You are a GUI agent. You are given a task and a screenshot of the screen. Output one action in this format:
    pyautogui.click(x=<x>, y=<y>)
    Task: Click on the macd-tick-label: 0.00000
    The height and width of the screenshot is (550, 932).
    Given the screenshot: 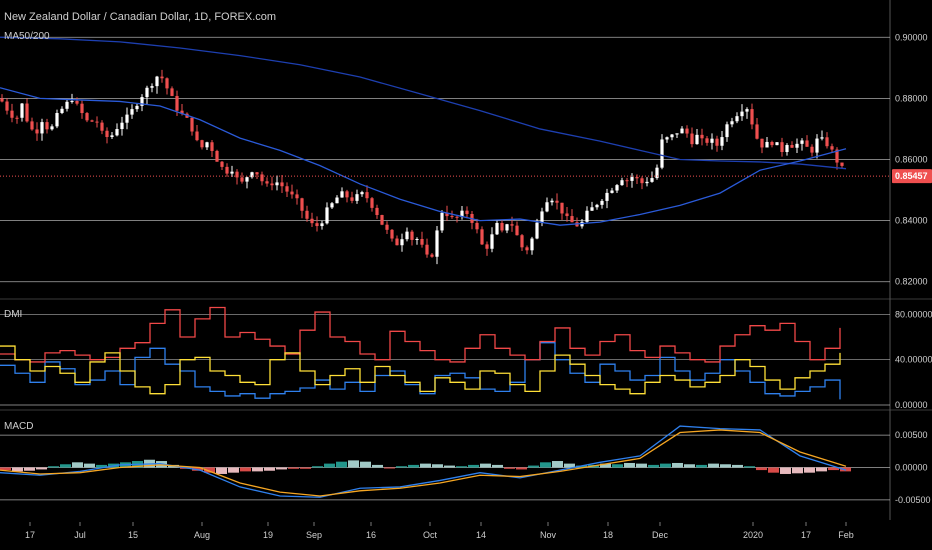 What is the action you would take?
    pyautogui.click(x=911, y=468)
    